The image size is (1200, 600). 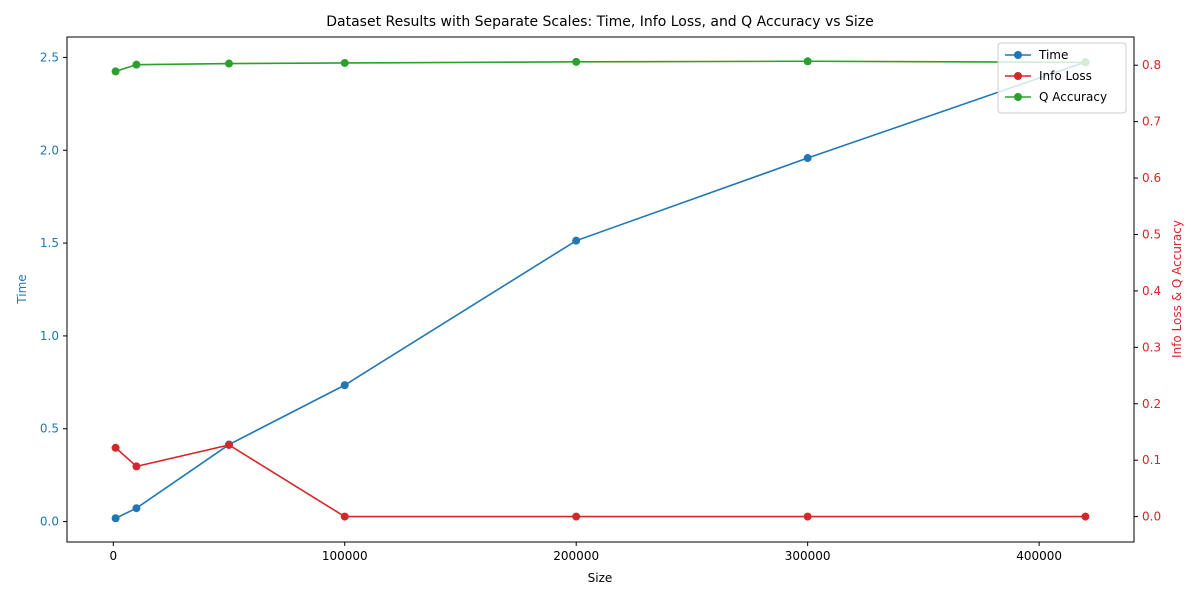 I want to click on legend-label-time: Time, so click(x=1053, y=55).